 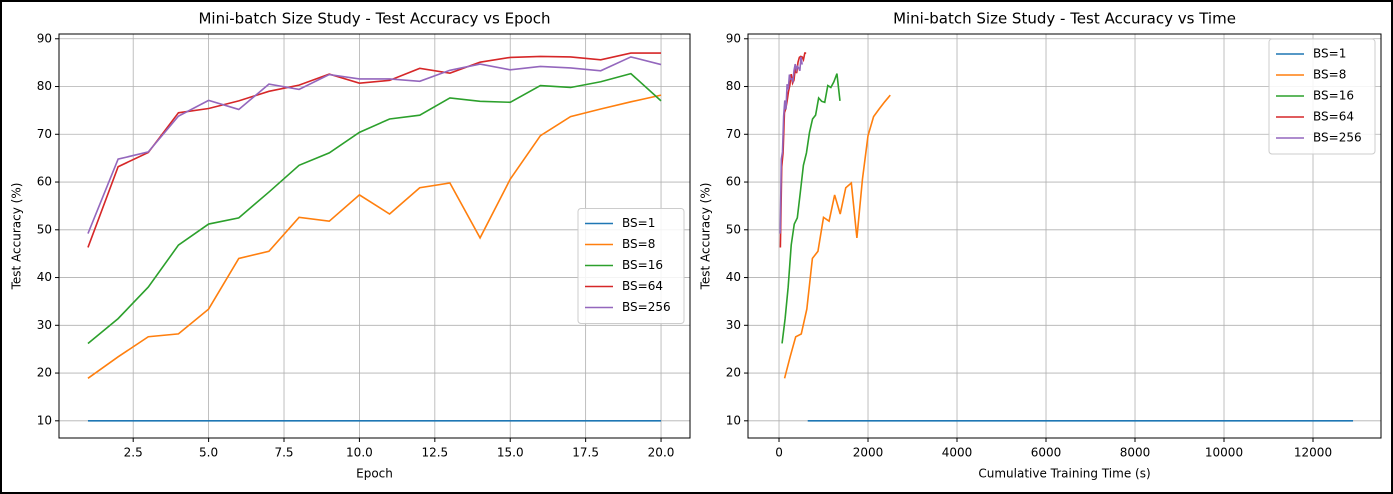 I want to click on x-axis-label: Cumulative Training Time (s), so click(x=1064, y=474).